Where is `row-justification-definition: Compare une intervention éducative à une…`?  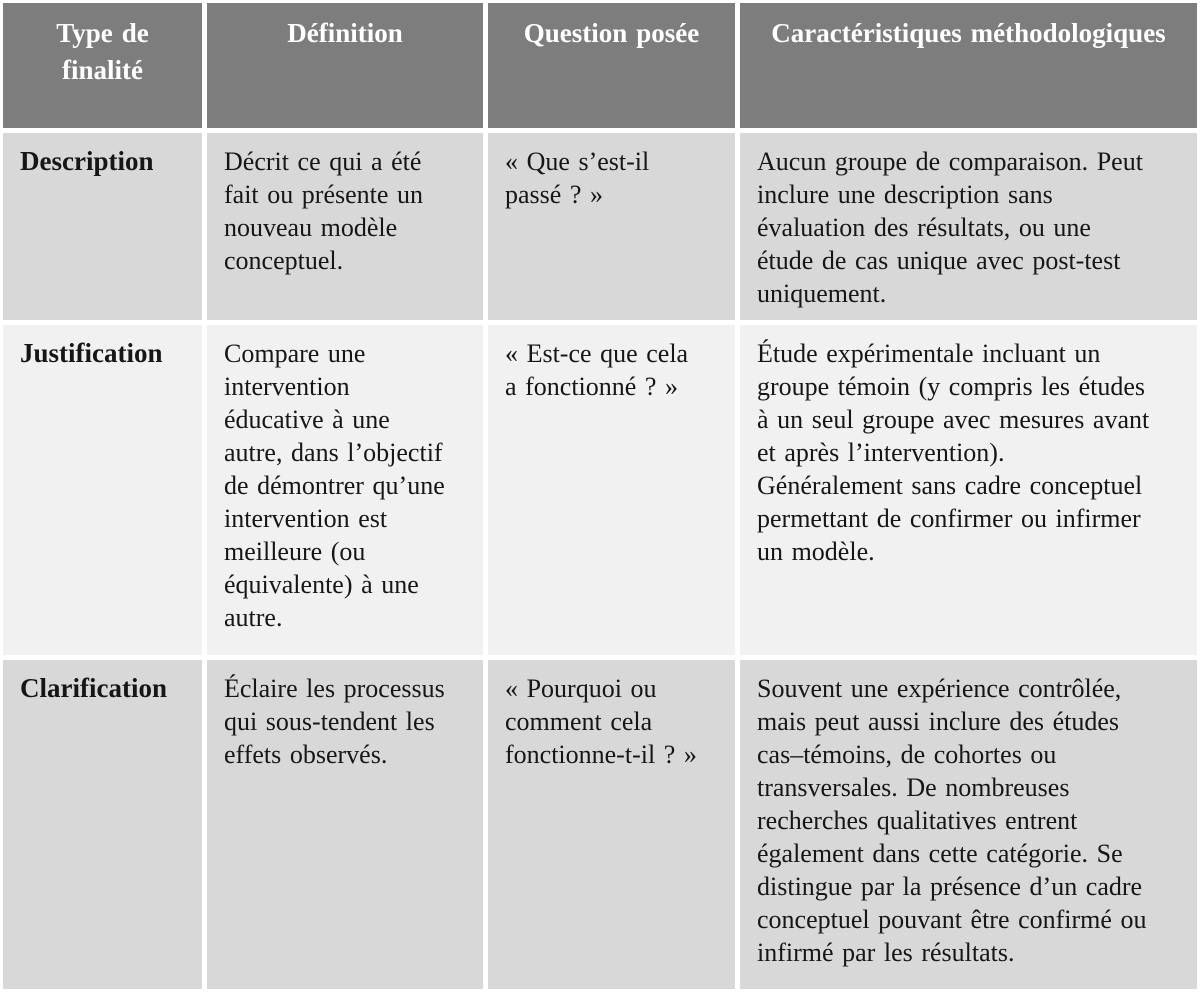
row-justification-definition: Compare une intervention éducative à une… is located at coordinates (345, 490).